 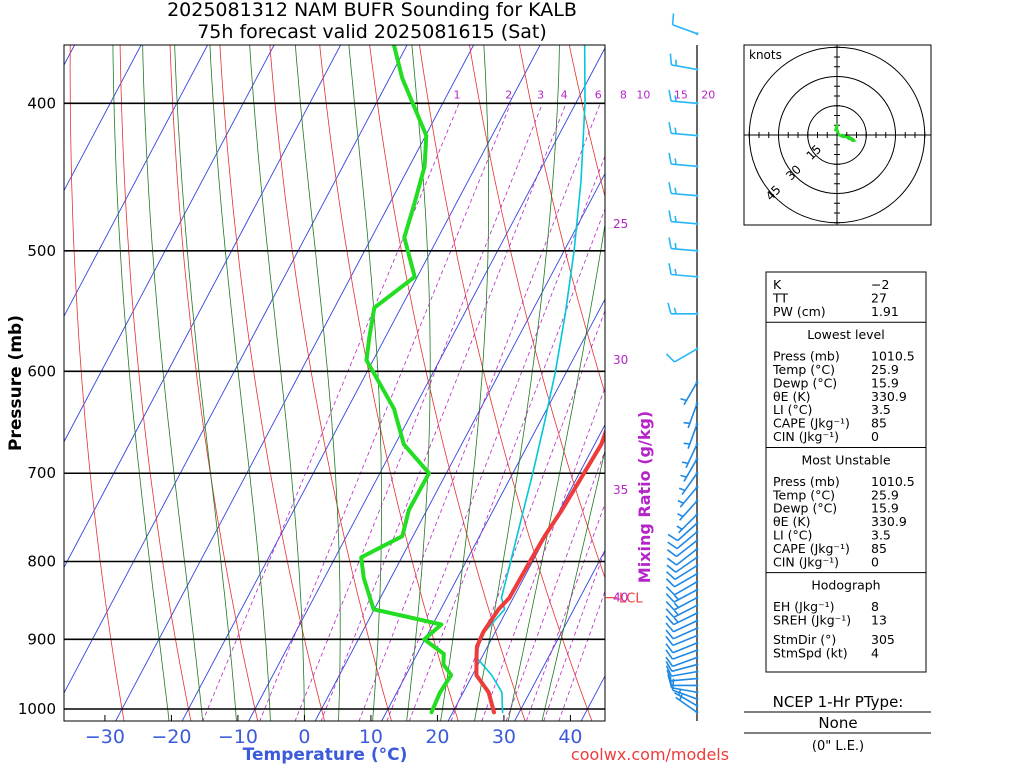 What do you see at coordinates (982, 374) in the screenshot?
I see `dry-adiabat-line` at bounding box center [982, 374].